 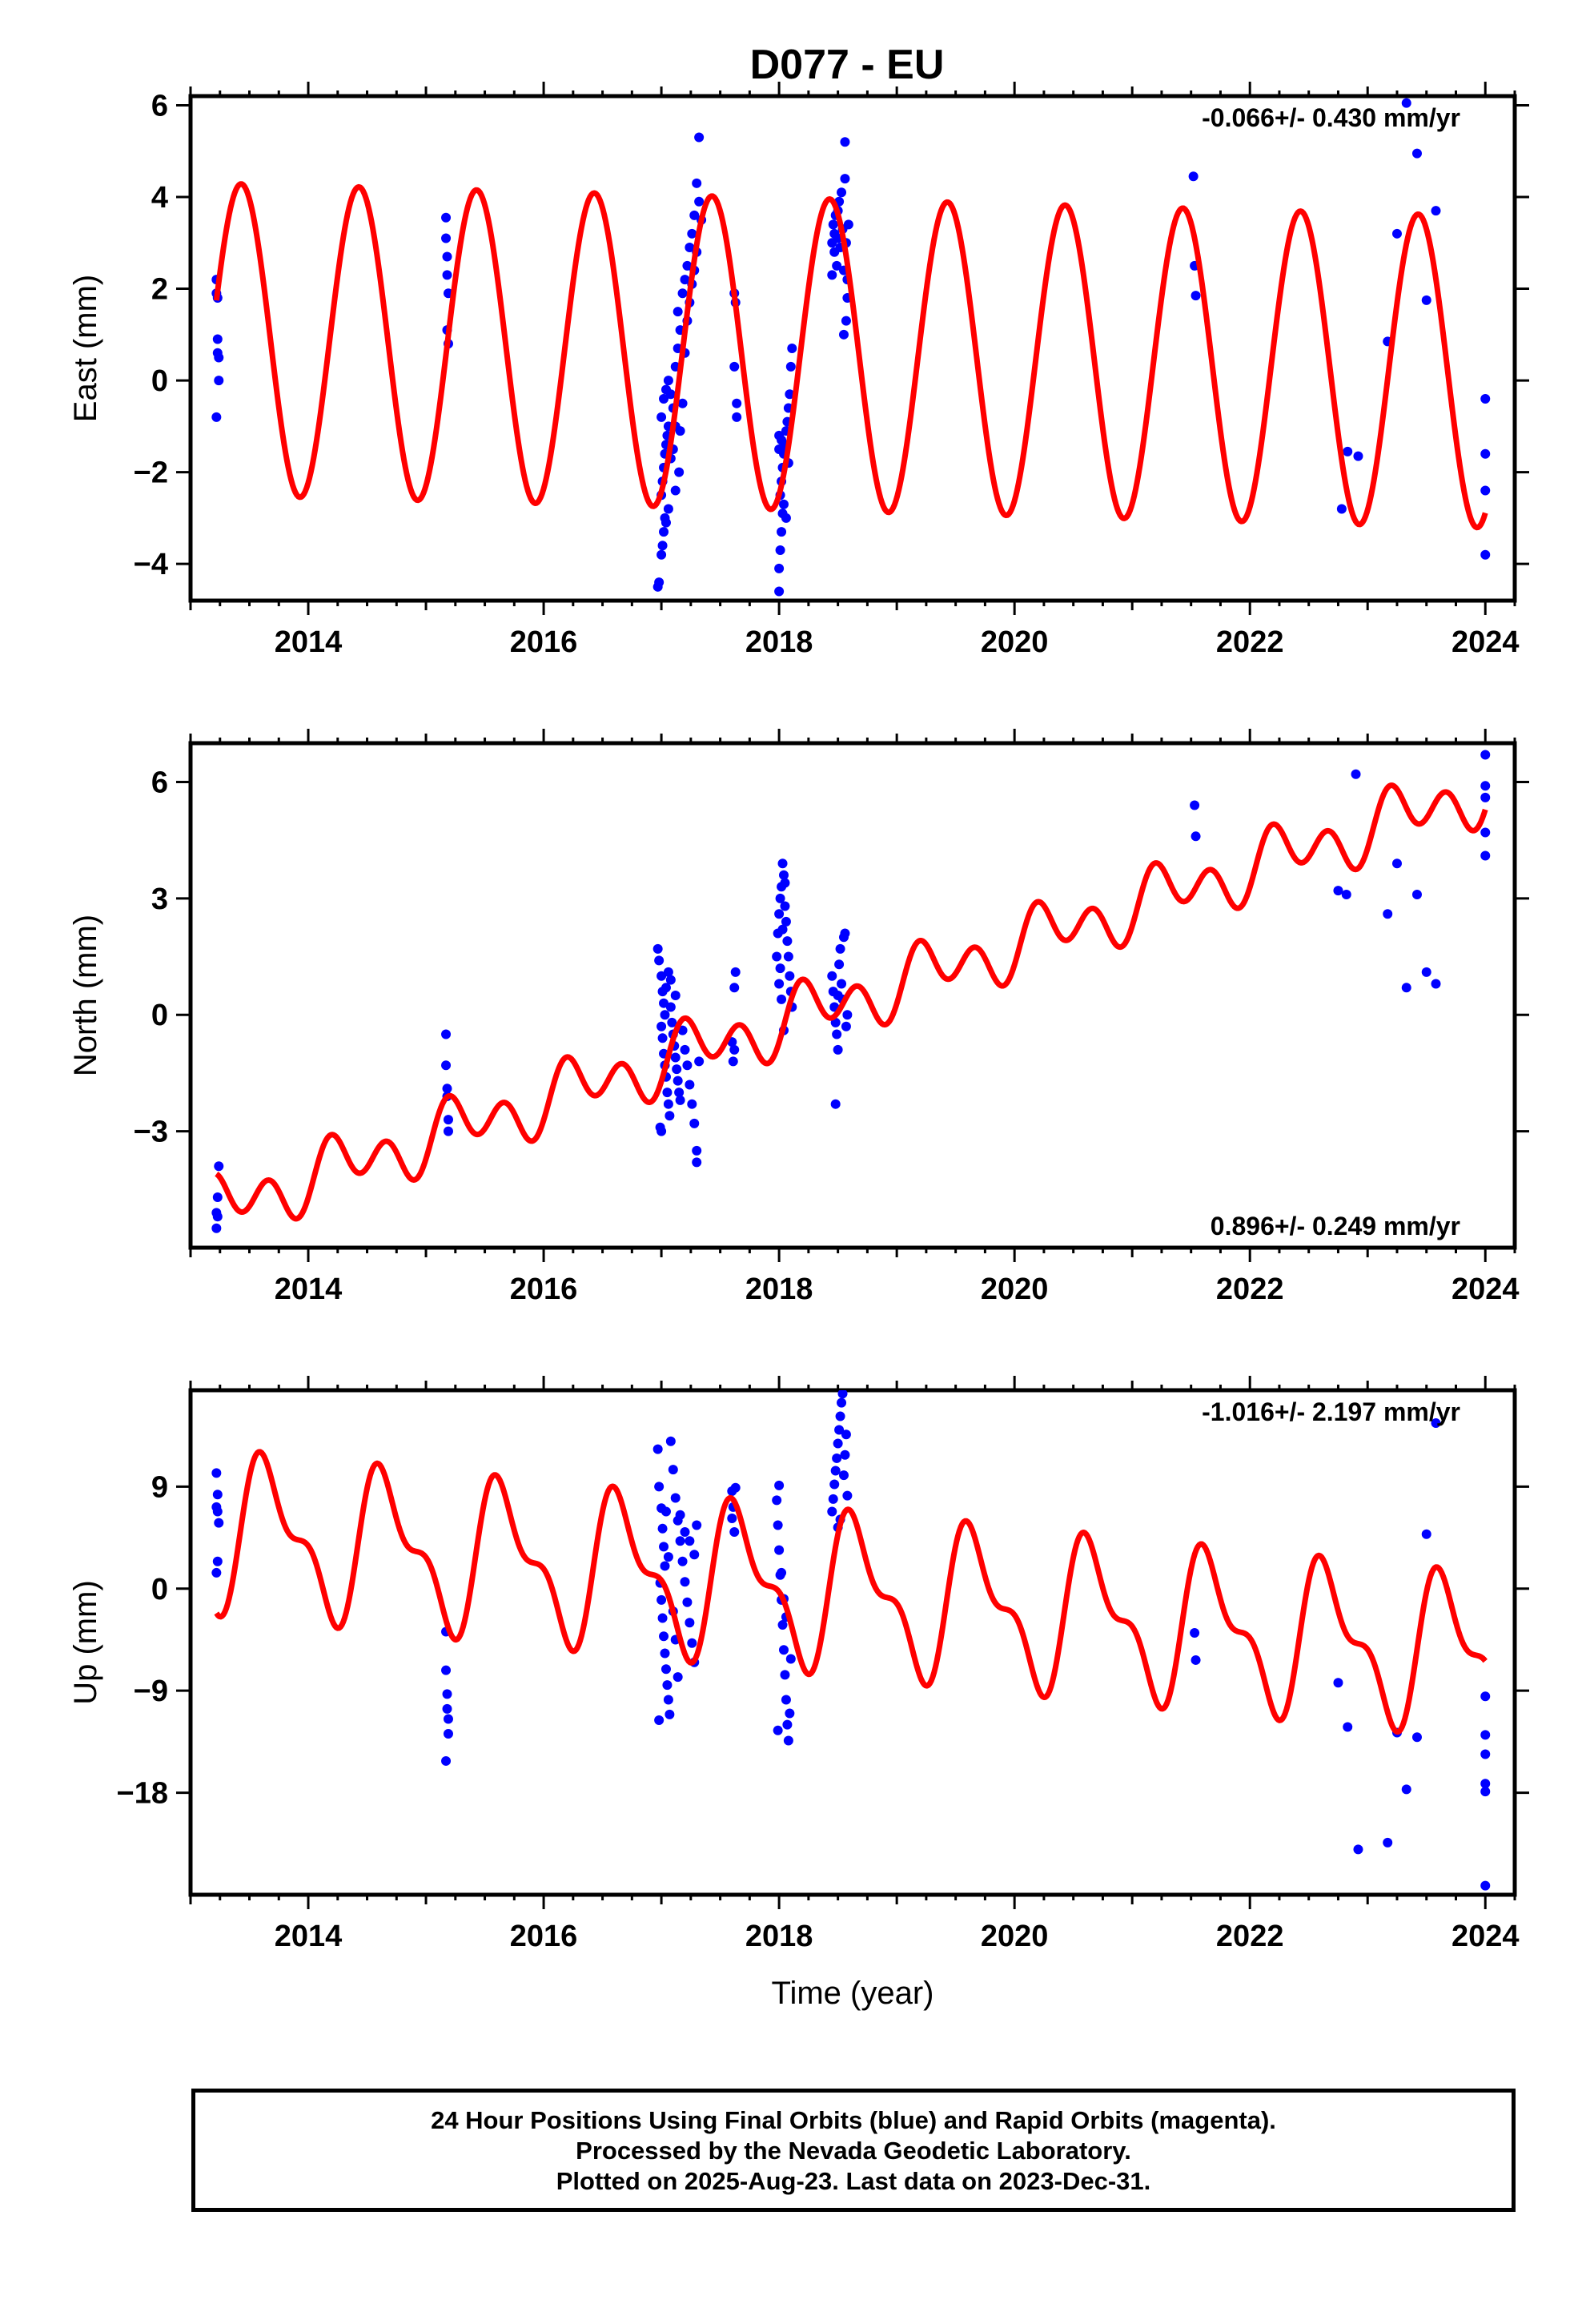 I want to click on east-ytick-label: 6, so click(x=159, y=106).